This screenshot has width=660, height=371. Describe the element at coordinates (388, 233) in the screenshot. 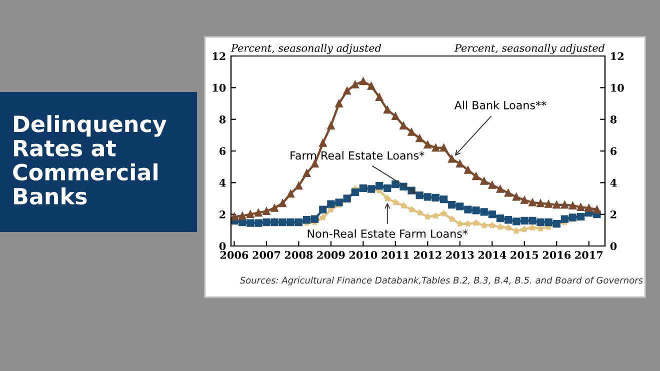

I see `series-label: Non-Real Estate Farm Loans*` at that location.